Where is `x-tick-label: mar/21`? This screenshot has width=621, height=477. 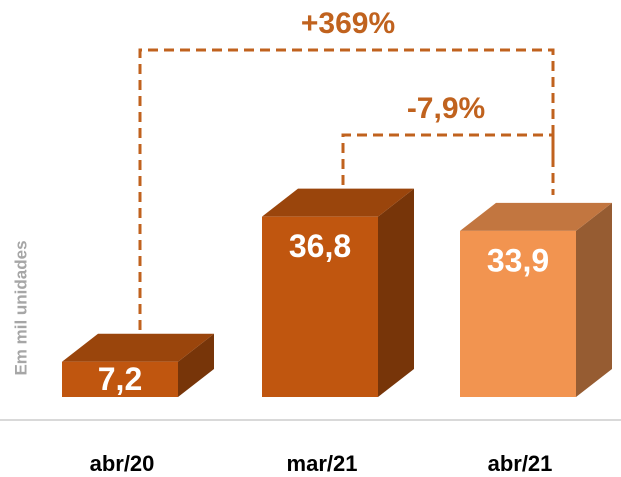 x-tick-label: mar/21 is located at coordinates (322, 463).